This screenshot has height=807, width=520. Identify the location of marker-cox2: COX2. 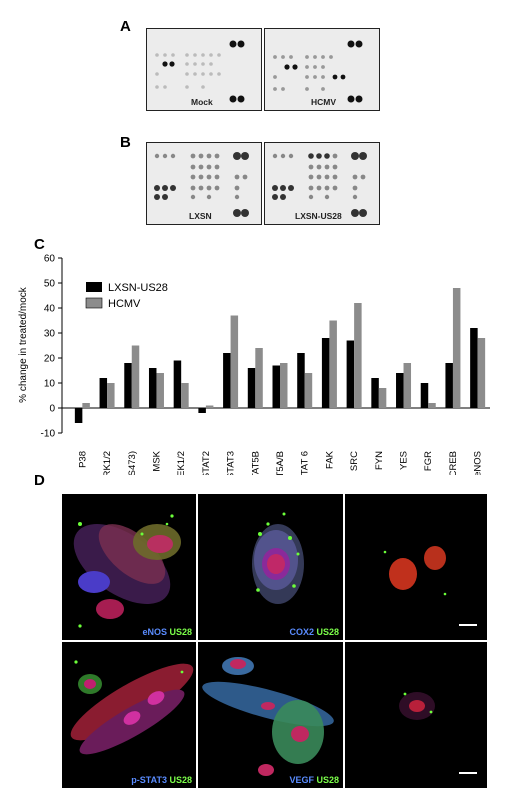
(301, 632).